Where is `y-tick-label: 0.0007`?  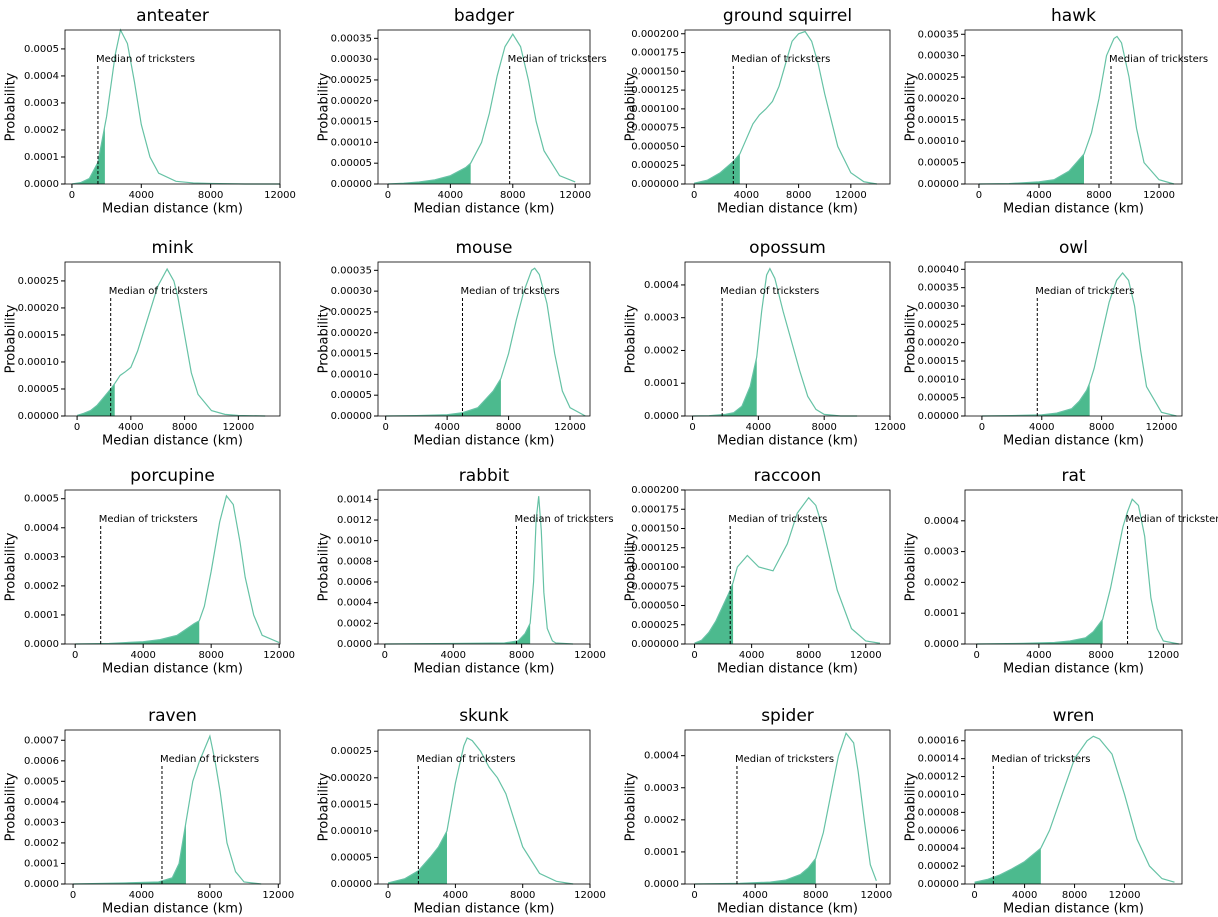 y-tick-label: 0.0007 is located at coordinates (41, 740).